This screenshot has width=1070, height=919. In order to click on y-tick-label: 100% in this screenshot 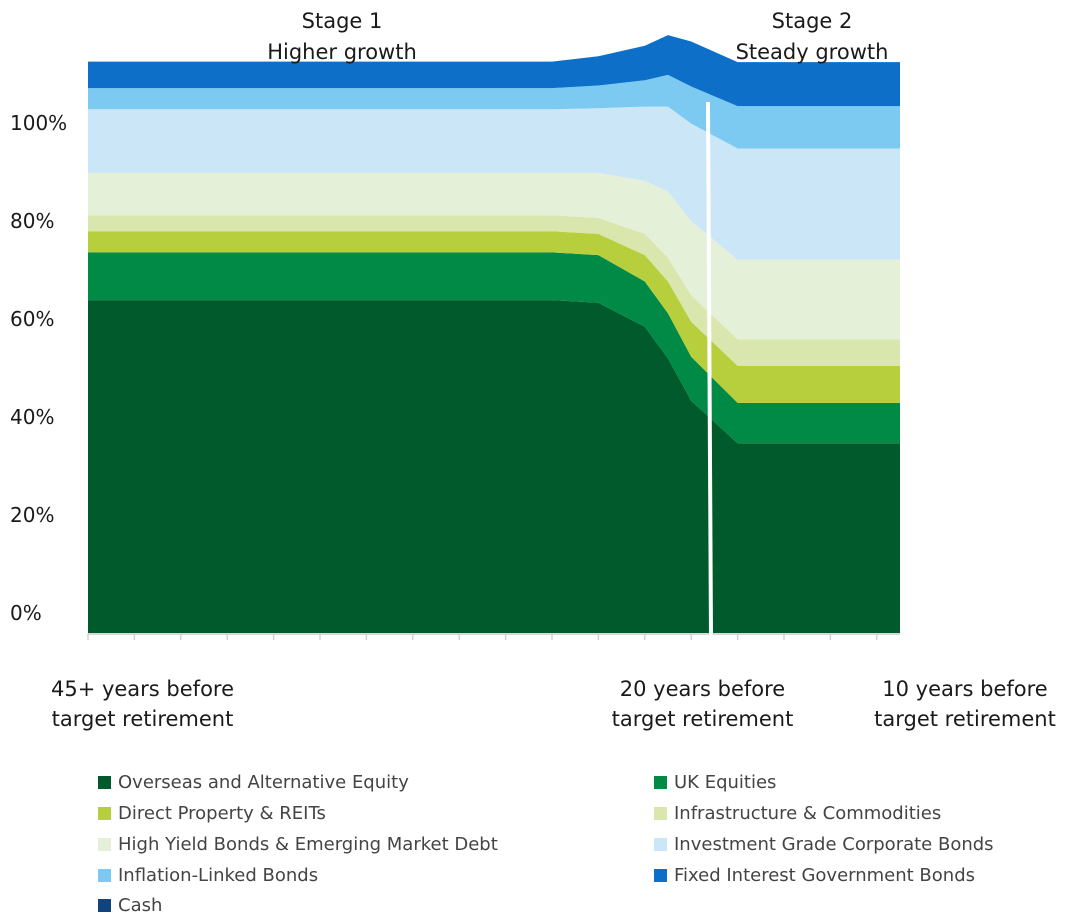, I will do `click(38, 123)`.